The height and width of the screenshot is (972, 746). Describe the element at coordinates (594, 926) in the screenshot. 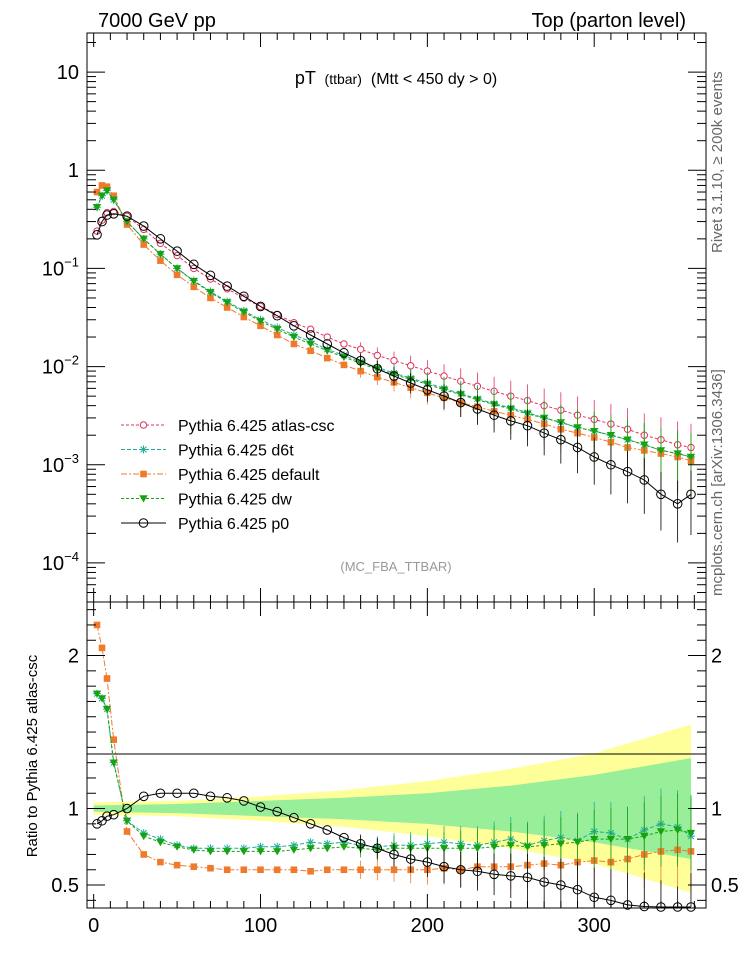

I see `x-tick-label: 300` at that location.